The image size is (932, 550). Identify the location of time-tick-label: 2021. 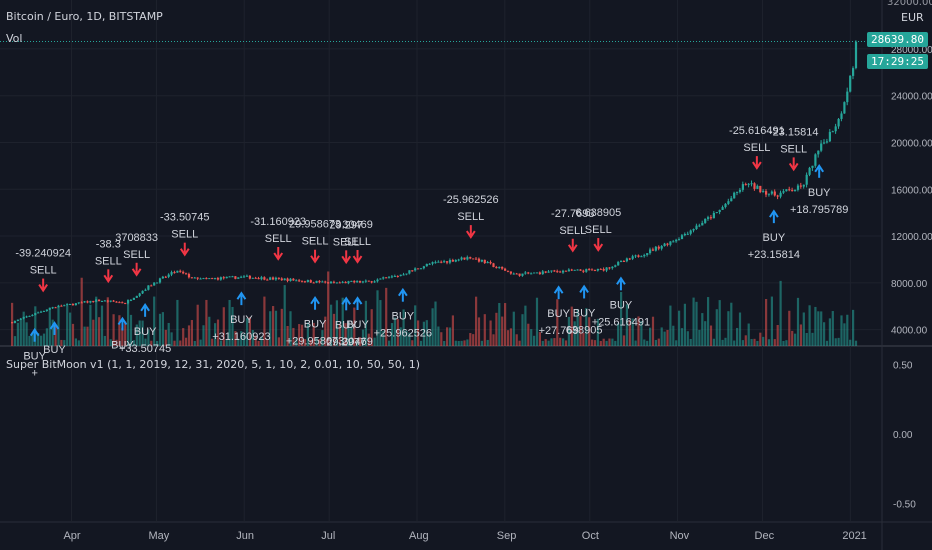
(854, 536).